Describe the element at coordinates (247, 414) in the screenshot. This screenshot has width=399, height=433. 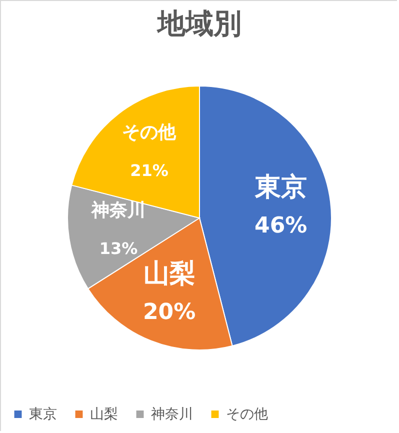
I see `legend-label: その他` at that location.